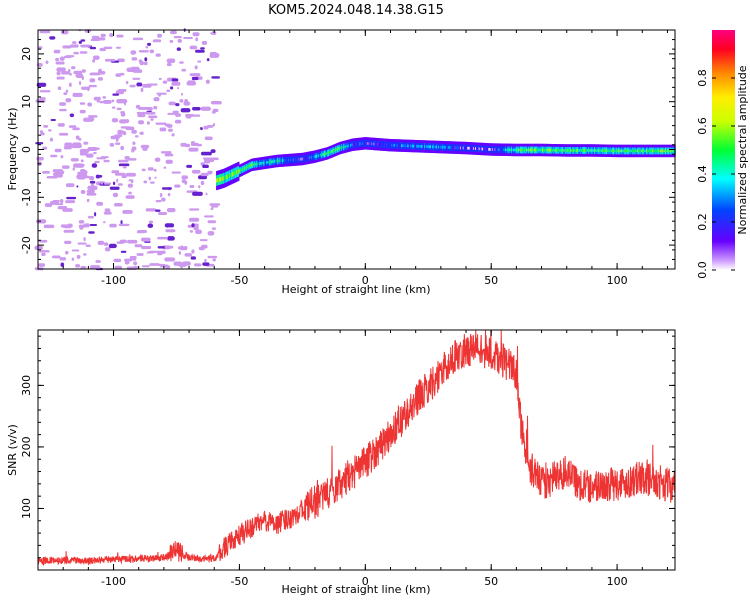 This screenshot has width=750, height=600. Describe the element at coordinates (26, 54) in the screenshot. I see `y-tick-label: 20` at that location.